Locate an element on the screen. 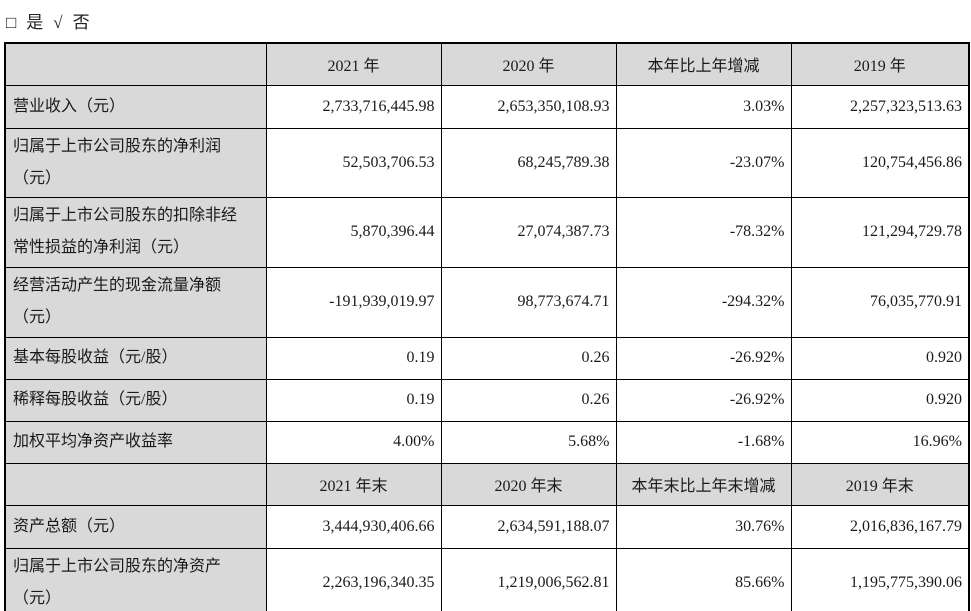  yes-no-line: □ 是 √ 否 is located at coordinates (488, 20).